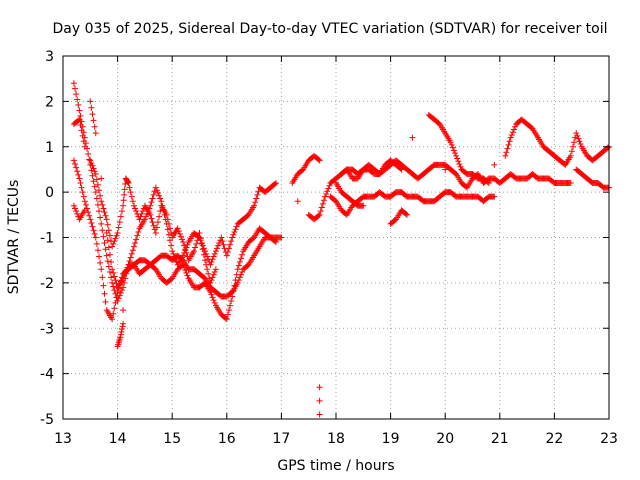 Image resolution: width=640 pixels, height=480 pixels. Describe the element at coordinates (49, 57) in the screenshot. I see `y-tick-label: 3` at that location.